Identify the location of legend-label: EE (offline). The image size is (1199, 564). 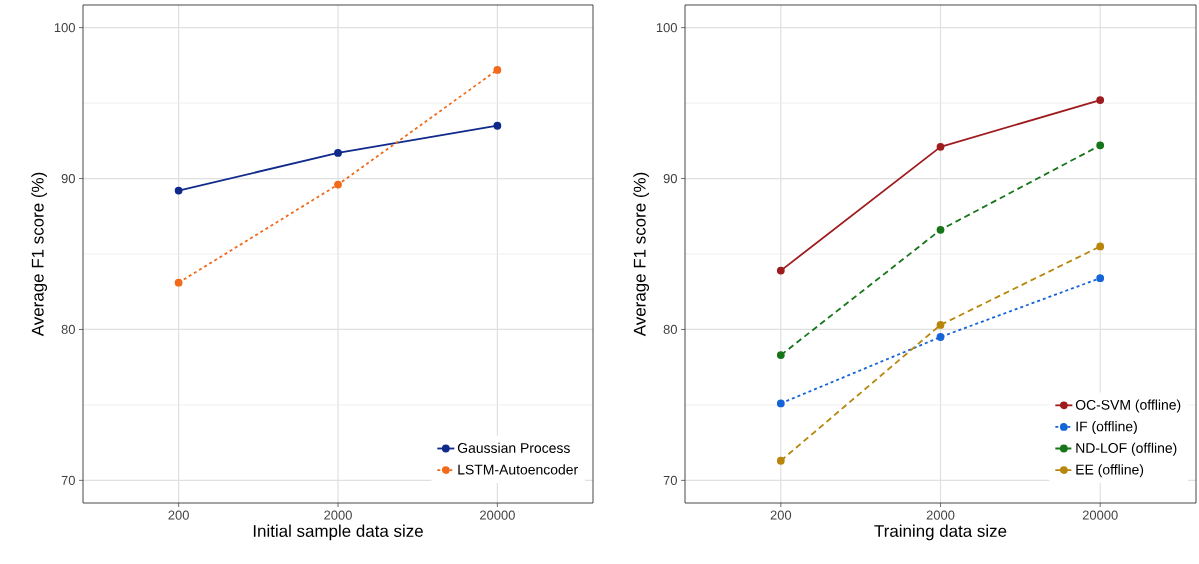
(1110, 471).